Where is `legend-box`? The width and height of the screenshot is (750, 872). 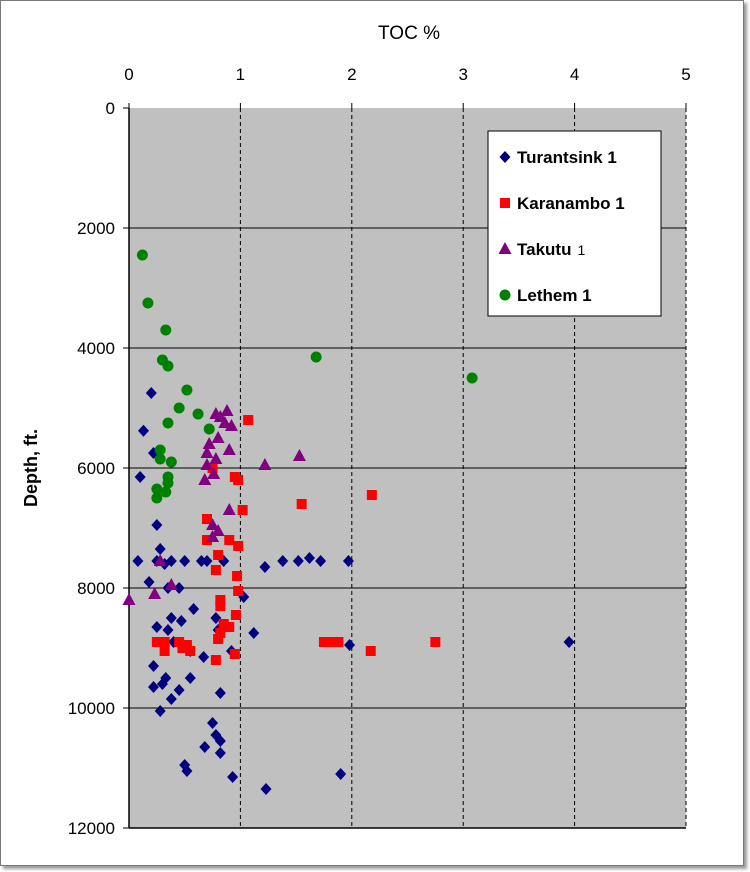
legend-box is located at coordinates (574, 223).